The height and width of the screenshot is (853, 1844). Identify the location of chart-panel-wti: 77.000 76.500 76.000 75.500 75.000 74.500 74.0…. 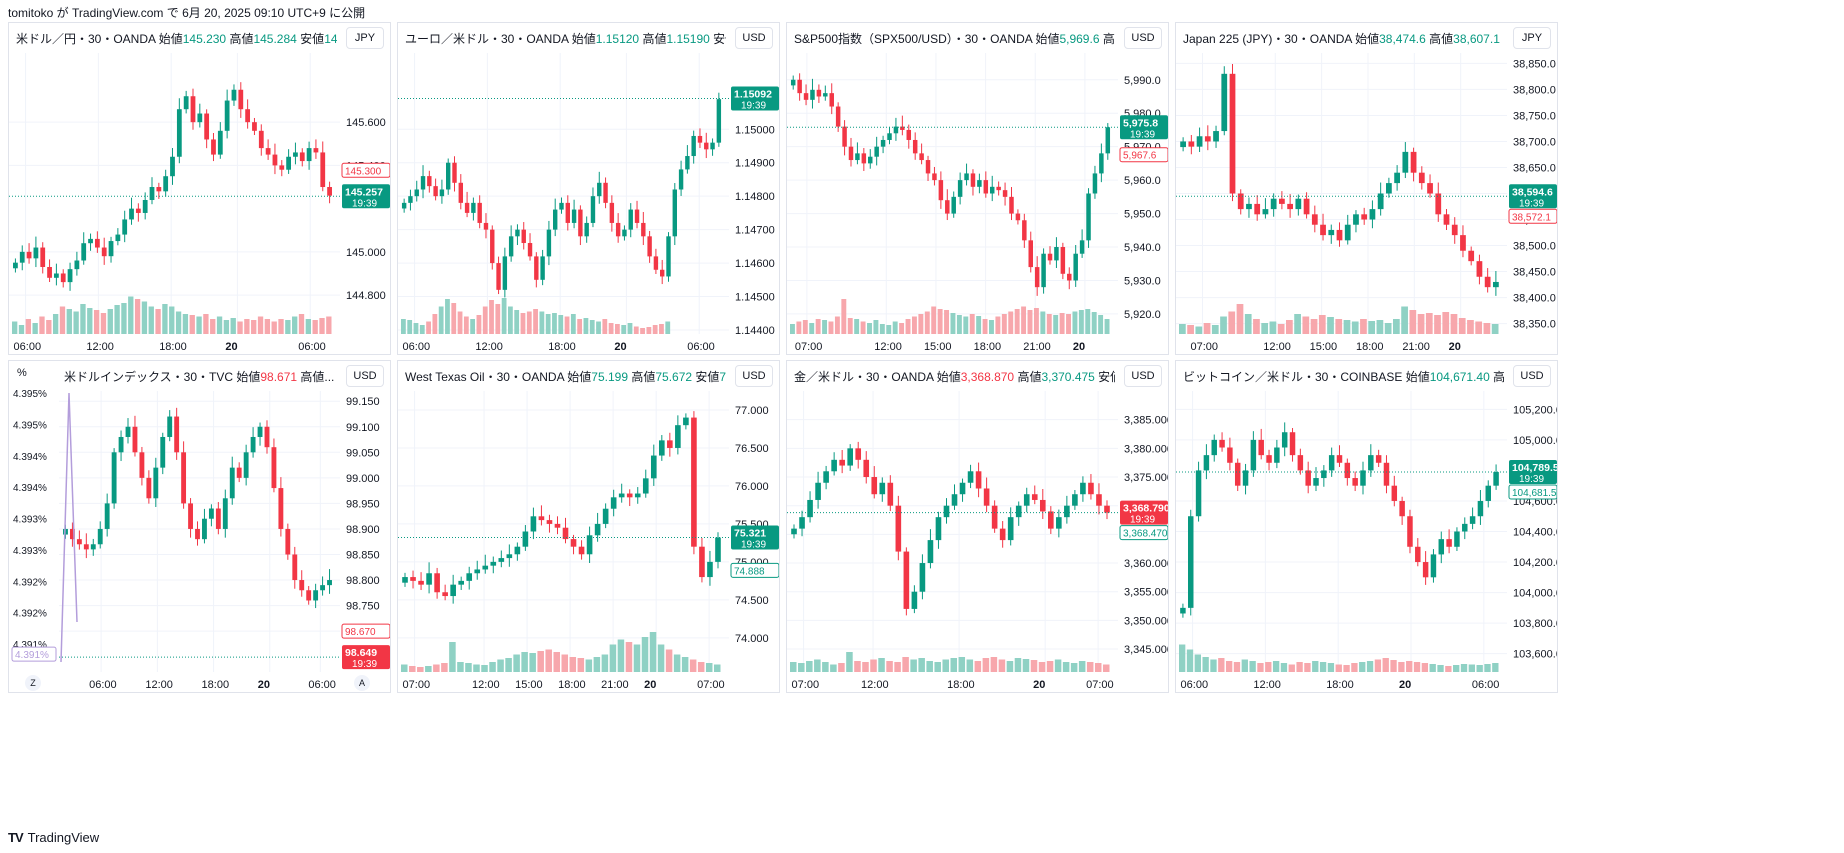
(588, 526).